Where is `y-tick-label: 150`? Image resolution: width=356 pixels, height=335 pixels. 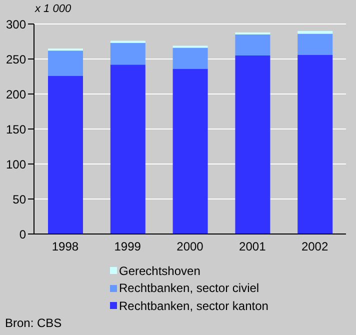 y-tick-label: 150 is located at coordinates (16, 129).